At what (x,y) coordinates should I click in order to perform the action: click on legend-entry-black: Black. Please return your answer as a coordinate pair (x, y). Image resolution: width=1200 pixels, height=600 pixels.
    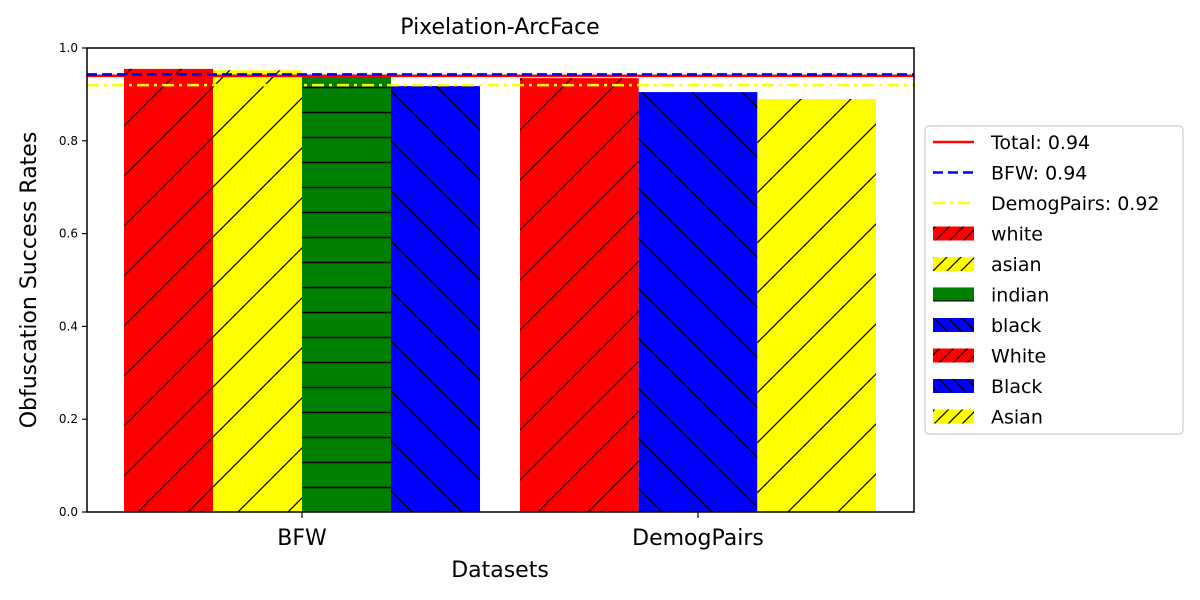
    Looking at the image, I should click on (987, 387).